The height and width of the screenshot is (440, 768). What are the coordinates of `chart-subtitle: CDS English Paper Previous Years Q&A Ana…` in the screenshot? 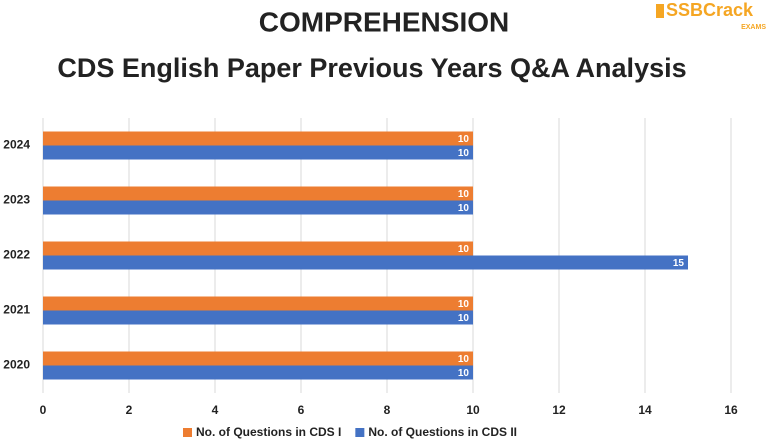 It's located at (371, 68).